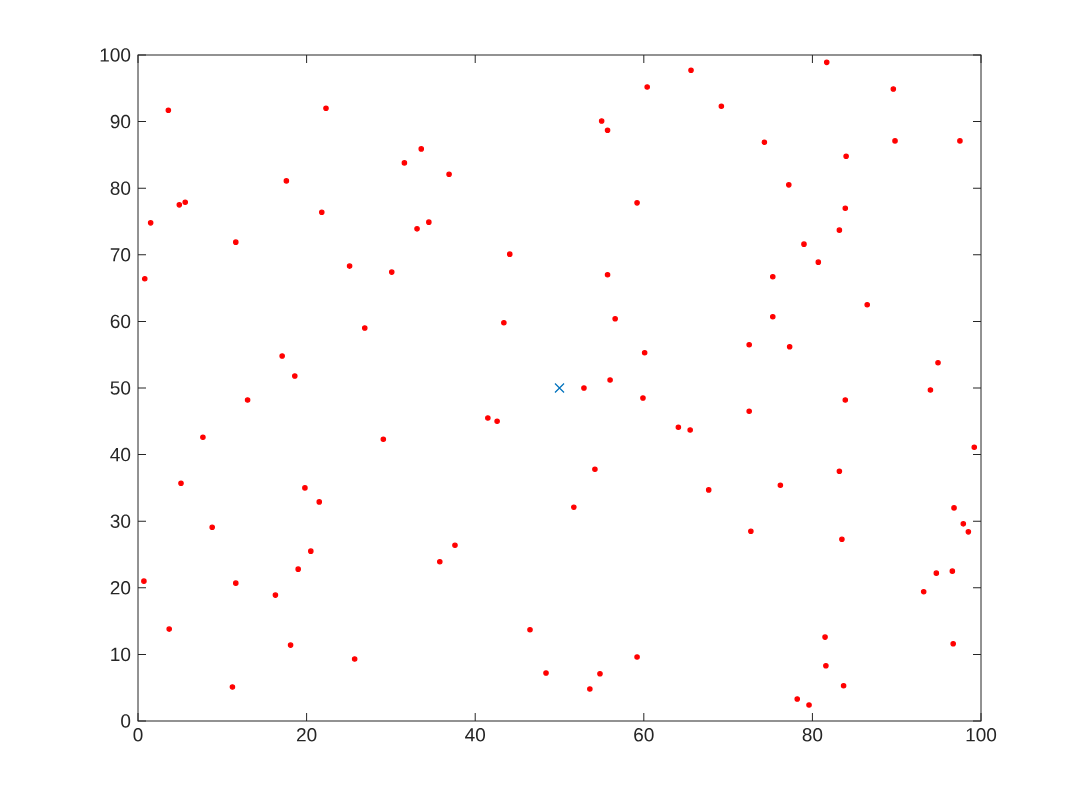 This screenshot has width=1080, height=805. I want to click on x-tick-label: 20, so click(306, 735).